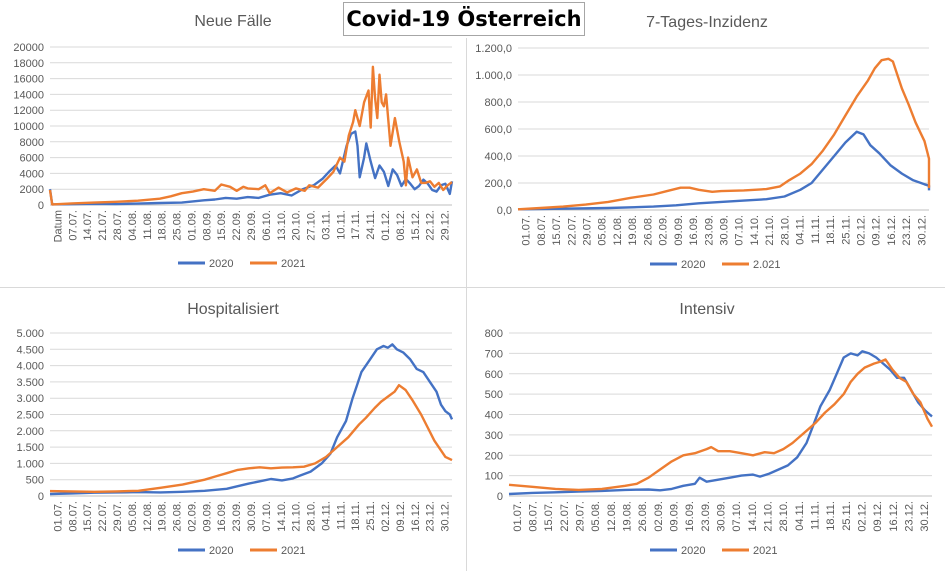 The width and height of the screenshot is (945, 571). I want to click on x-tick-label: 20.10., so click(297, 225).